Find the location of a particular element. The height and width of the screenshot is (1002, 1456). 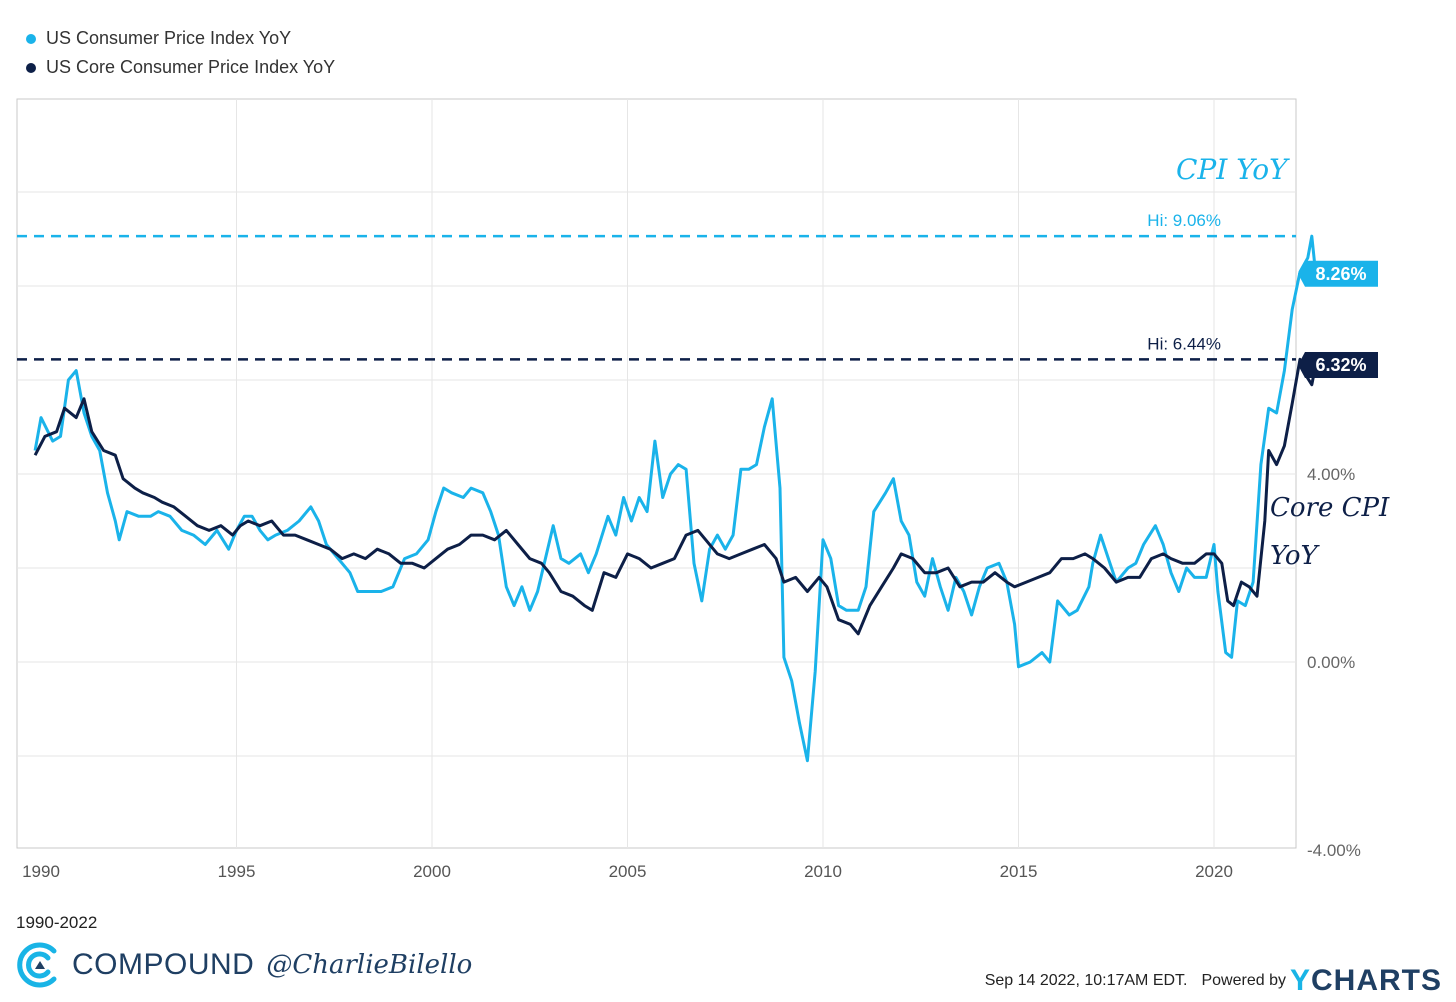

brand-handle: @CharlieBilello is located at coordinates (369, 965).